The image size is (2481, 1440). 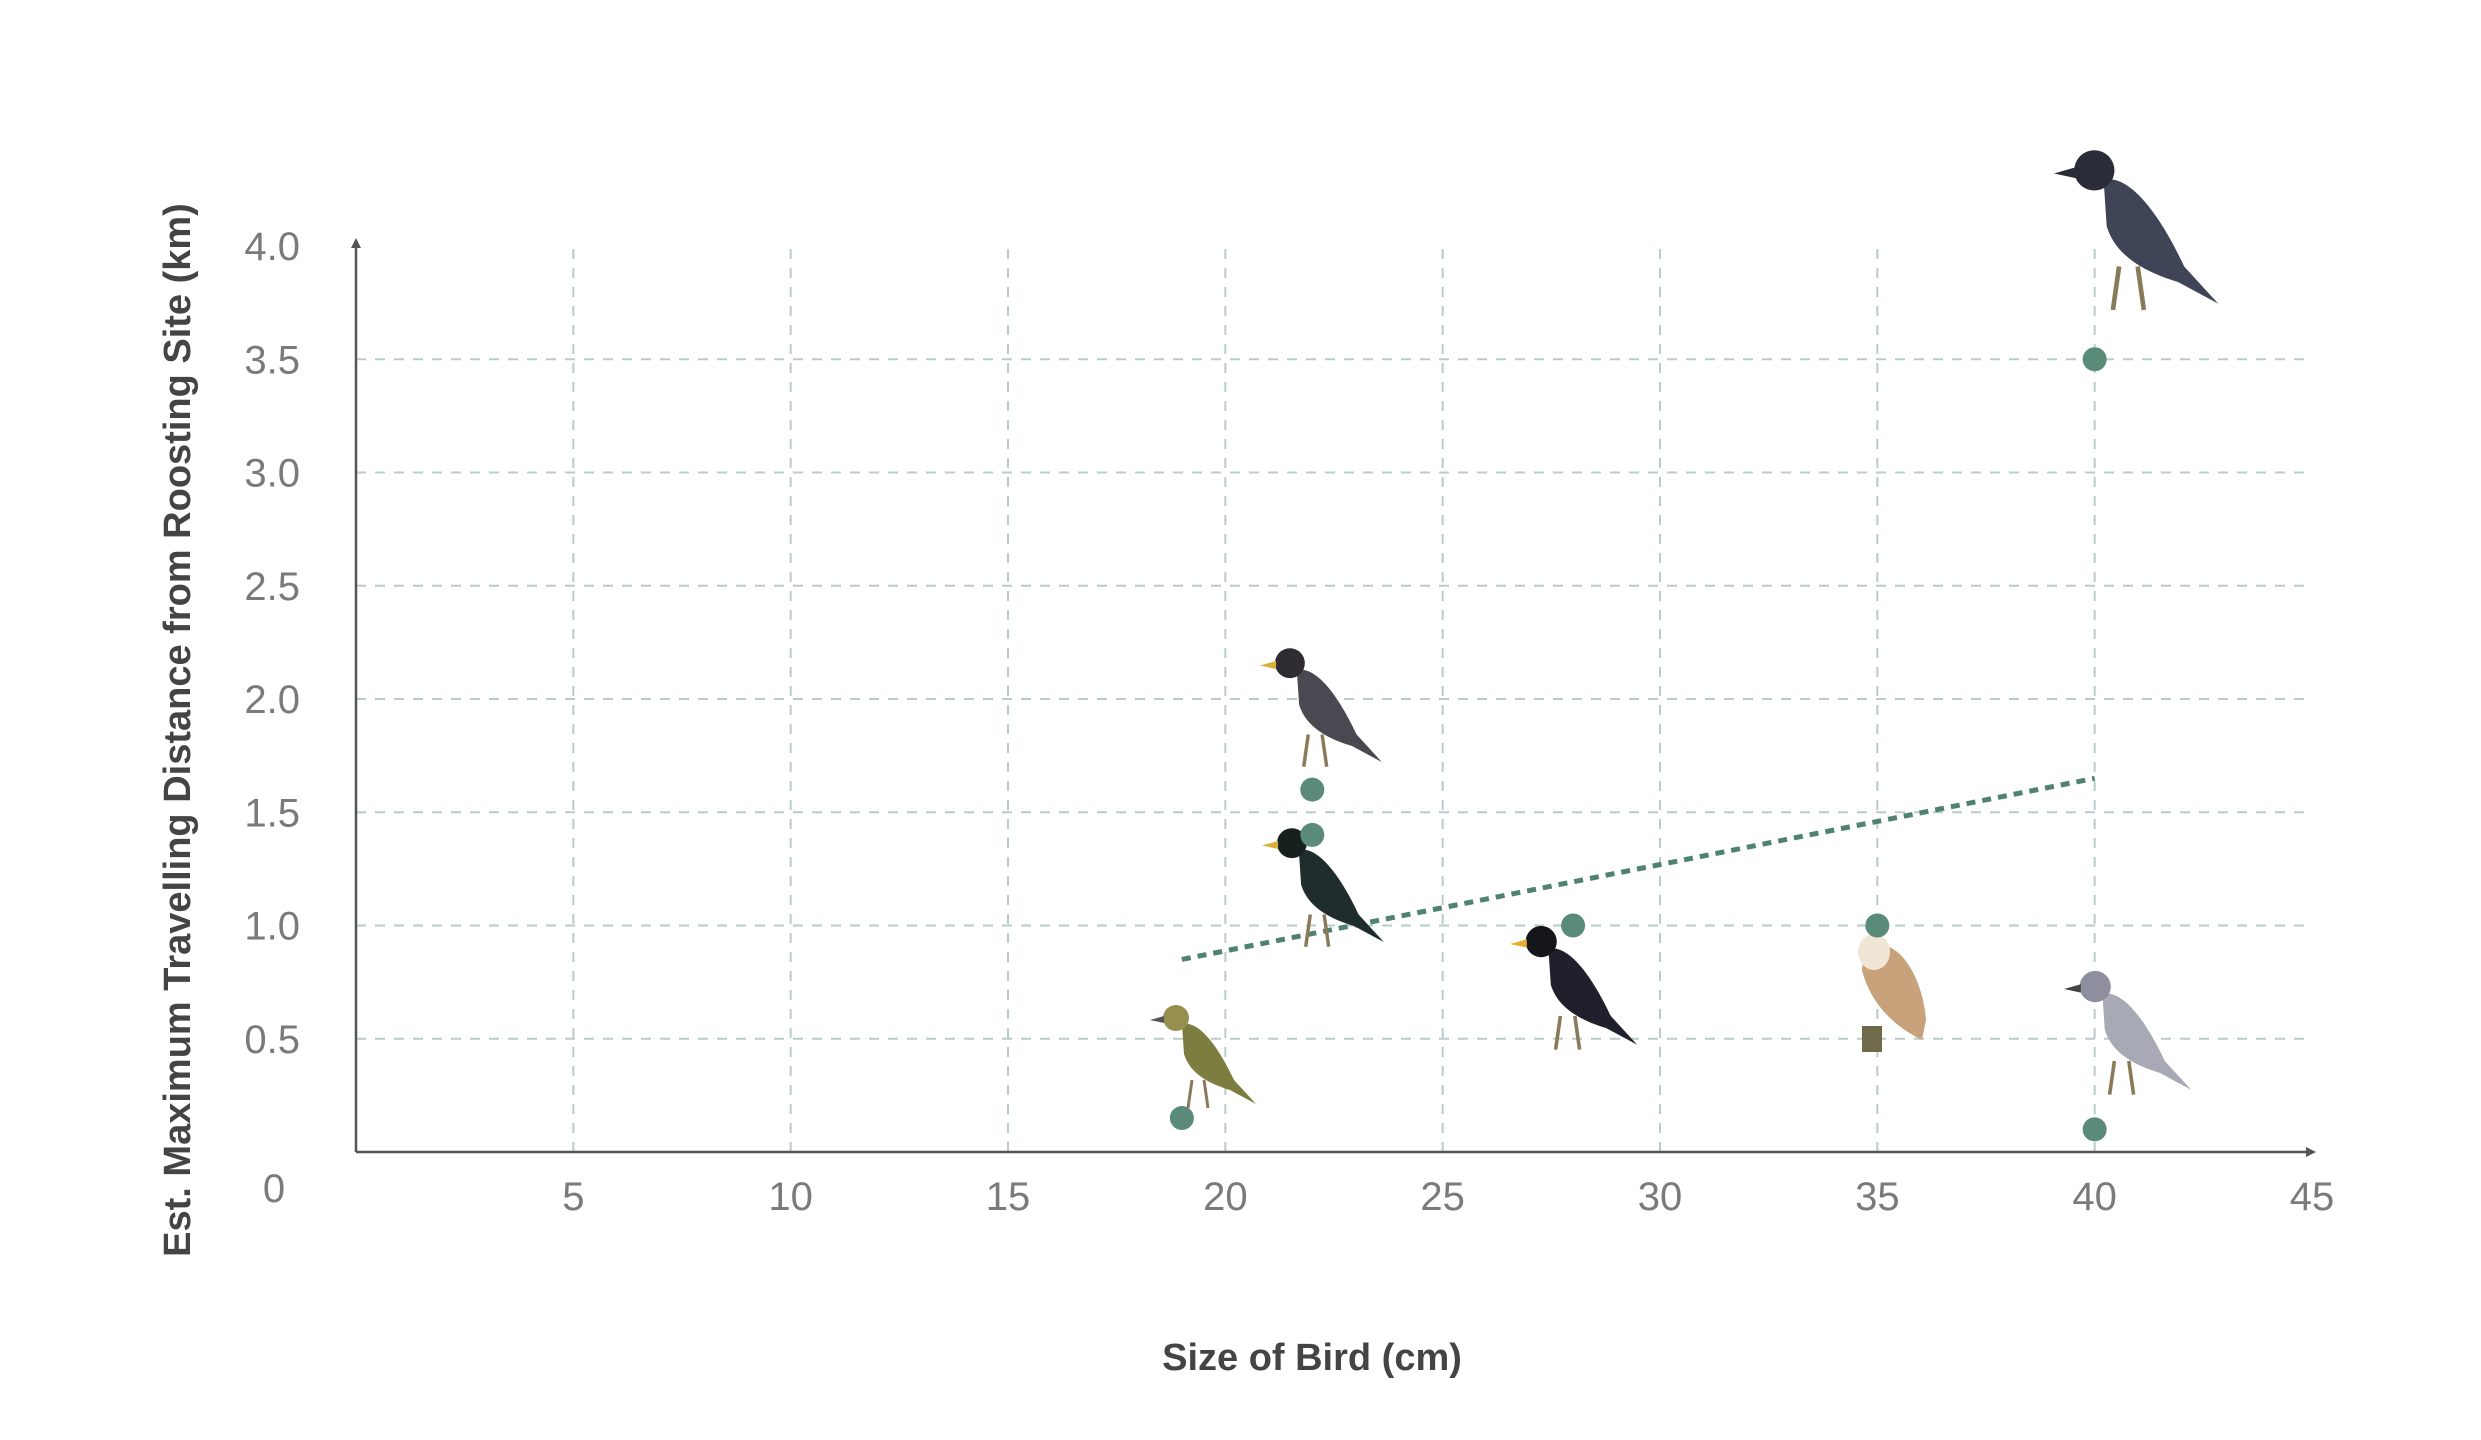 What do you see at coordinates (272, 1040) in the screenshot?
I see `y-tick-label: 0.5` at bounding box center [272, 1040].